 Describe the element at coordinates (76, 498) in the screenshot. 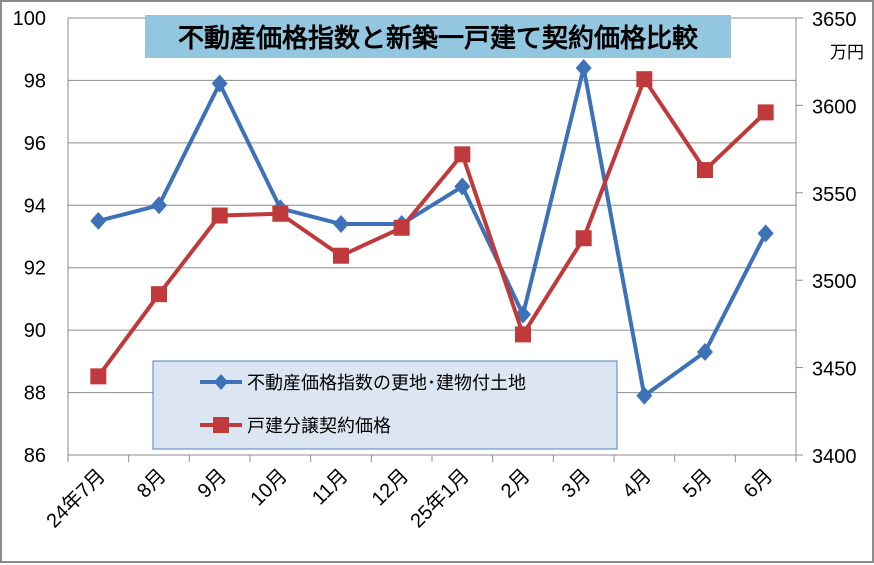

I see `x-tick-label: 24年7月` at that location.